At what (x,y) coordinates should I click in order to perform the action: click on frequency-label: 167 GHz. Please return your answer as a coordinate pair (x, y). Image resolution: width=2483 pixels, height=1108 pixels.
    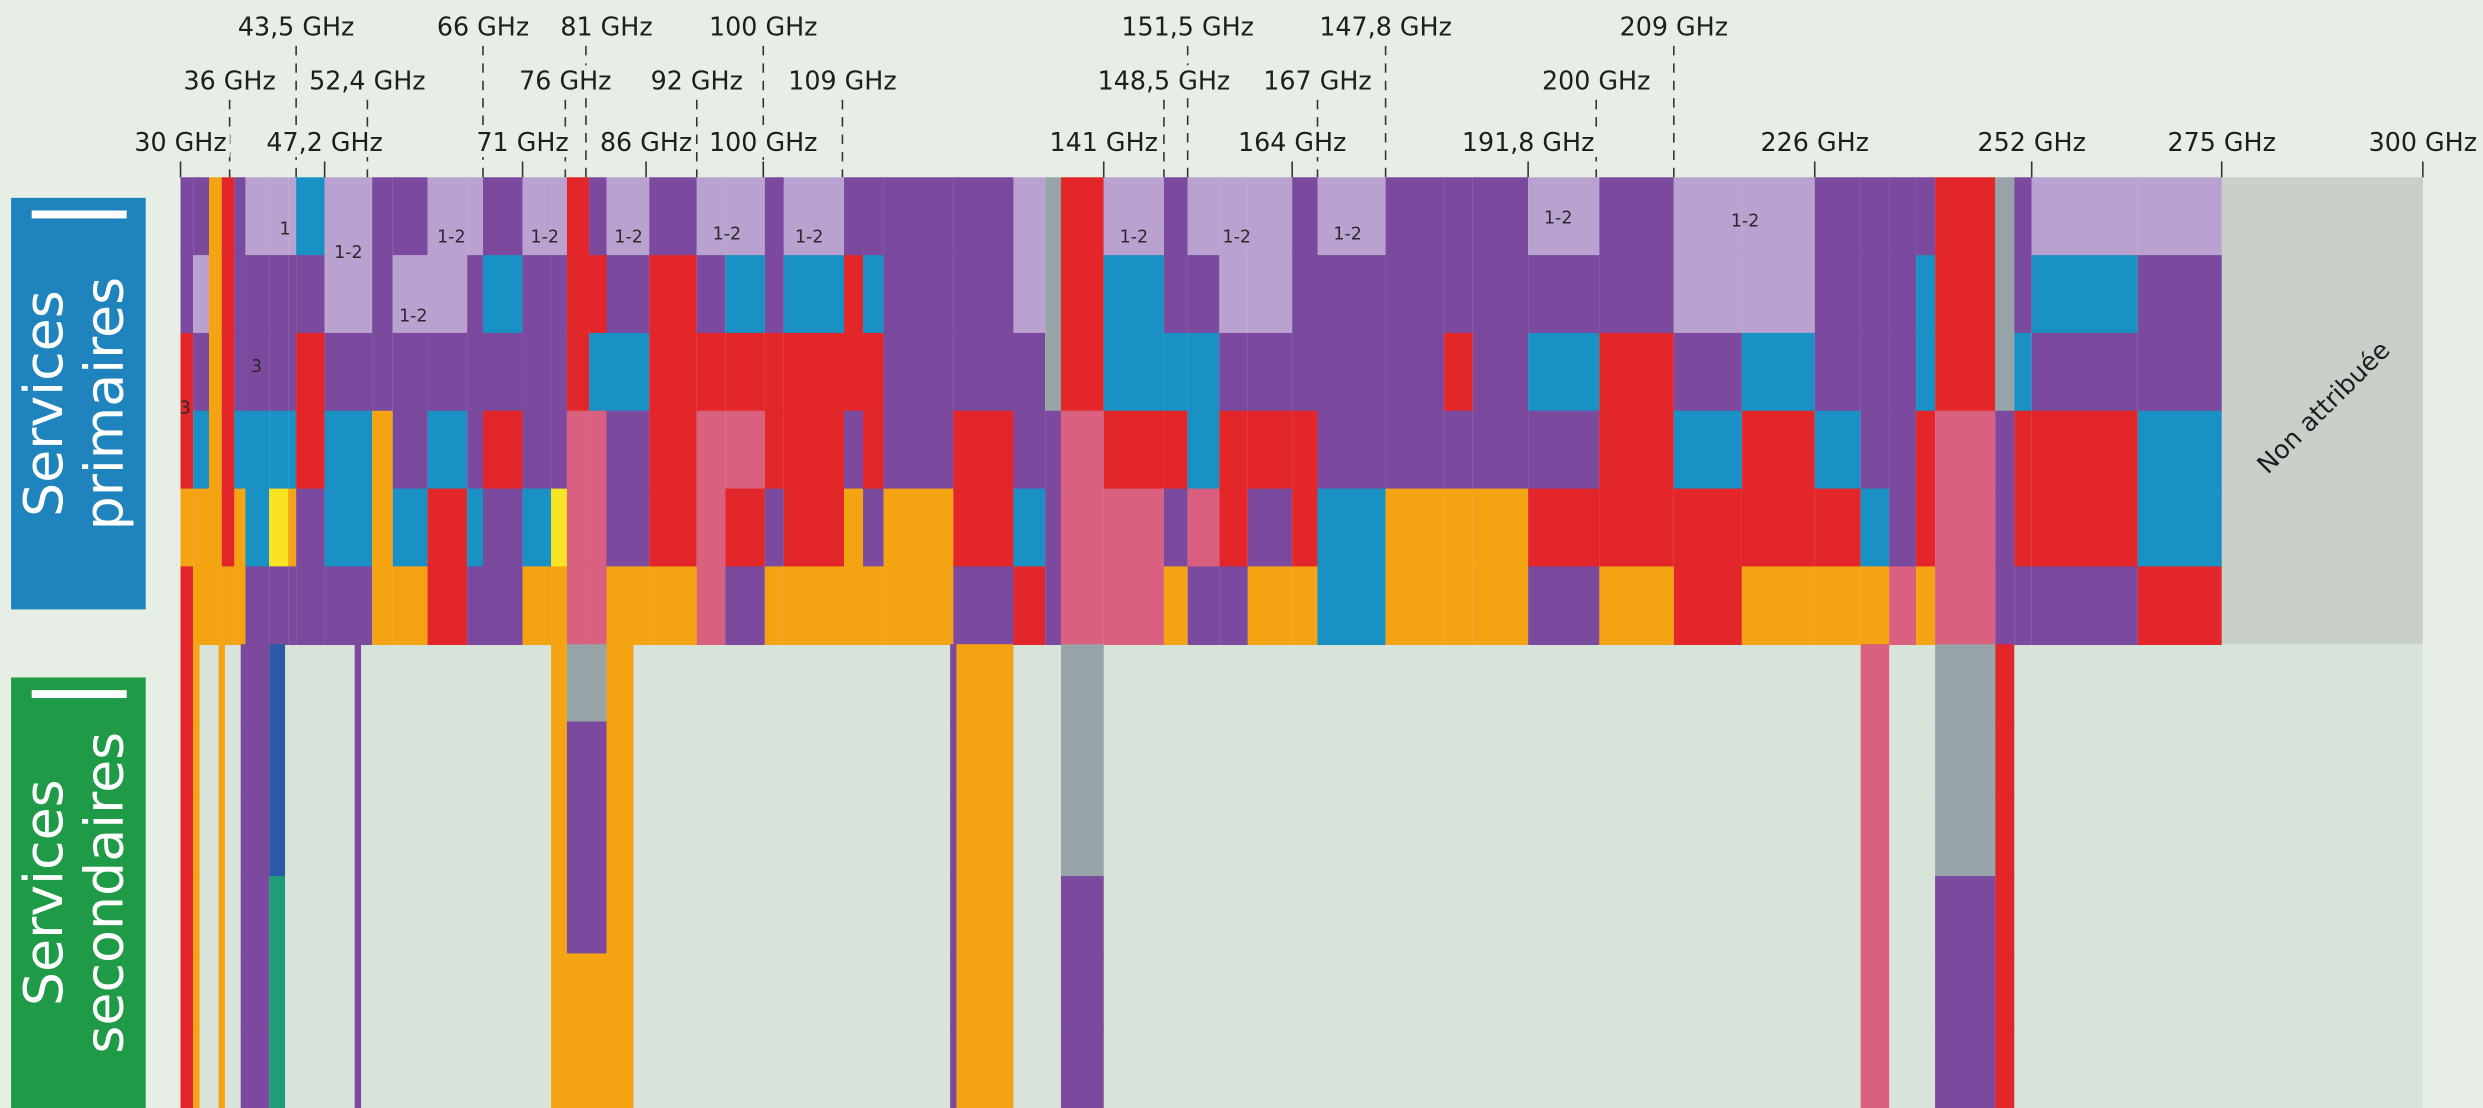
    Looking at the image, I should click on (1317, 80).